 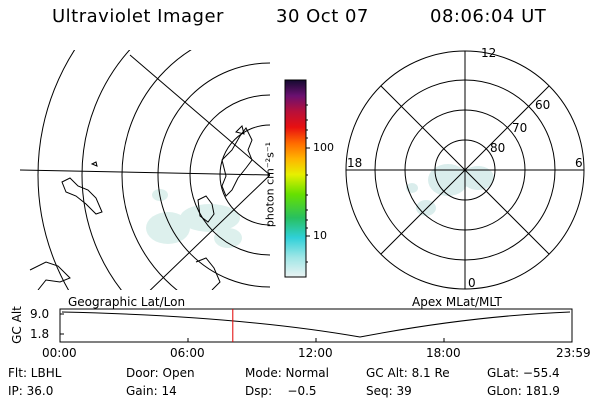 What do you see at coordinates (59, 353) in the screenshot?
I see `timeline-xtick: 00:00` at bounding box center [59, 353].